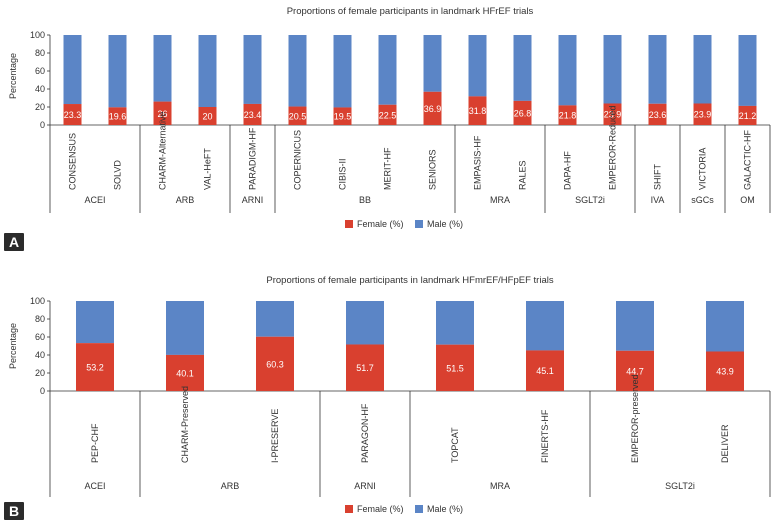 The width and height of the screenshot is (774, 526). I want to click on data-label: 51.5, so click(455, 368).